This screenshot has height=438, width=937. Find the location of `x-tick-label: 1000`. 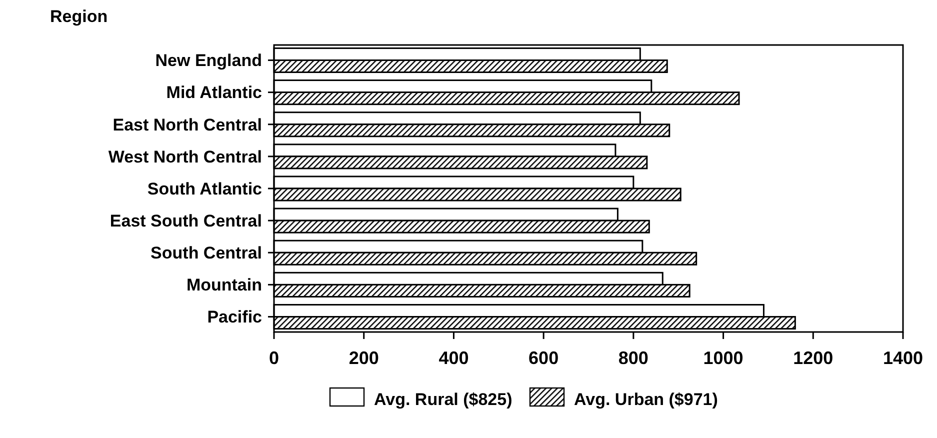

x-tick-label: 1000 is located at coordinates (723, 358).